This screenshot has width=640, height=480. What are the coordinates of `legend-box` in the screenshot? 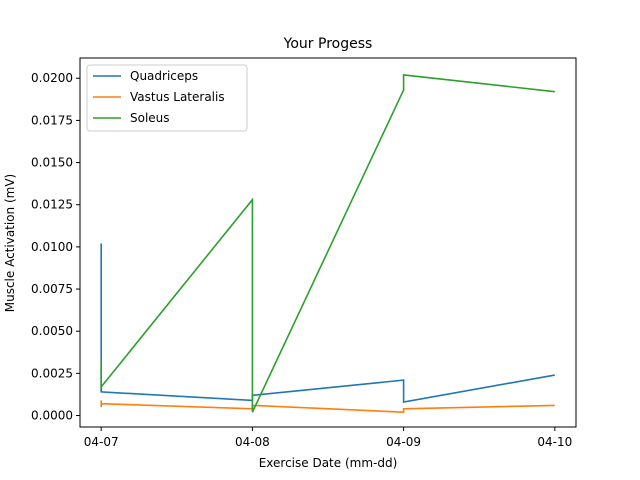 It's located at (167, 98).